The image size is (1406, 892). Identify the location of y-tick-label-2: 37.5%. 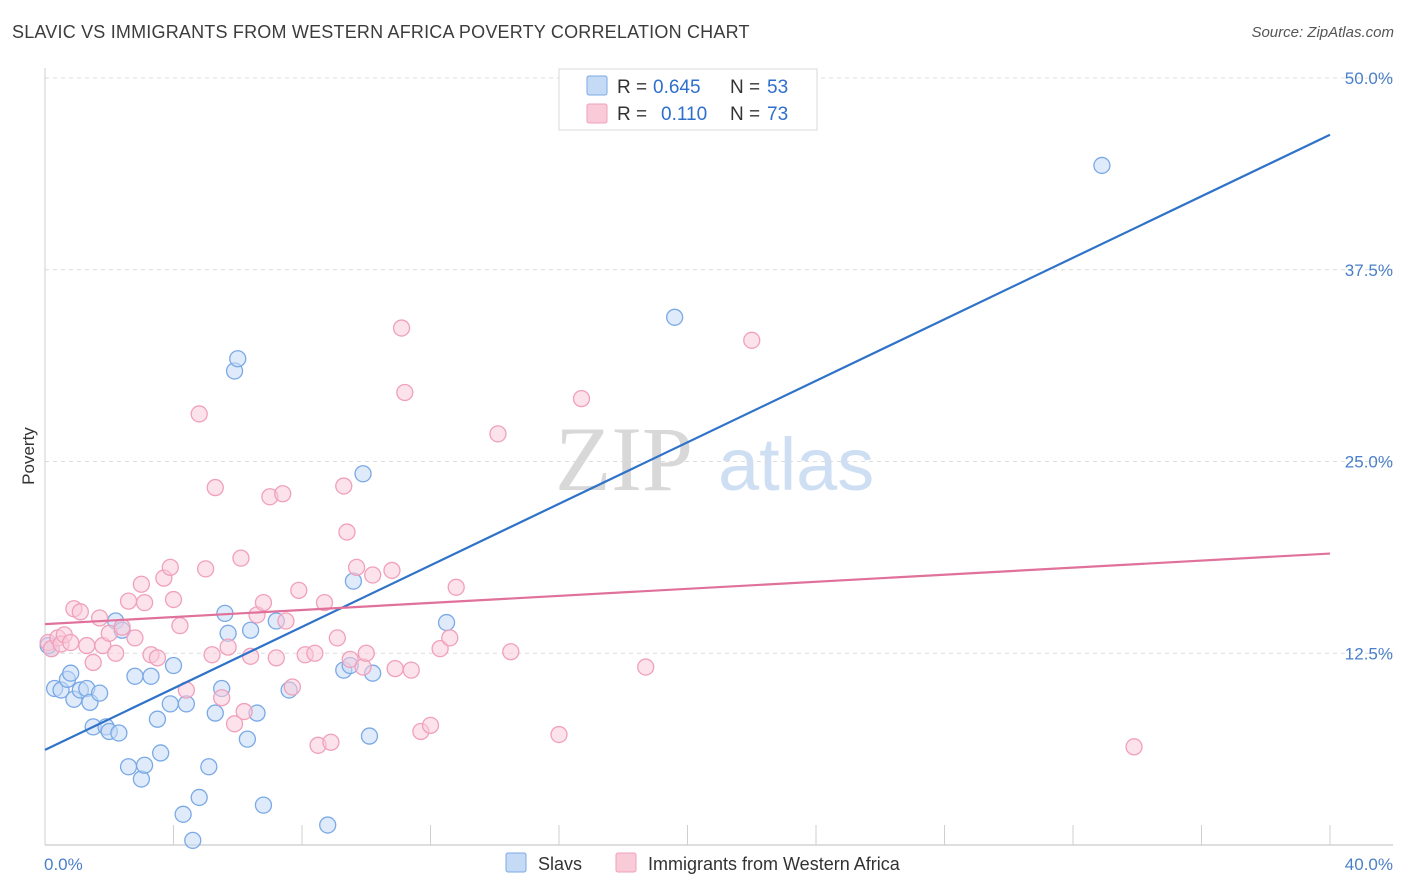
(1369, 270).